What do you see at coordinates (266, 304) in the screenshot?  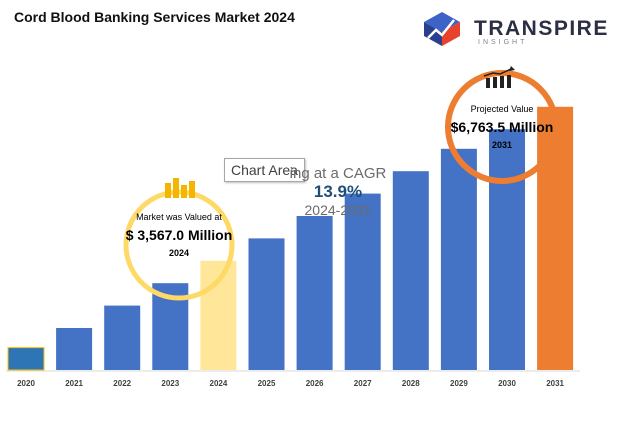 I see `bar-2025` at bounding box center [266, 304].